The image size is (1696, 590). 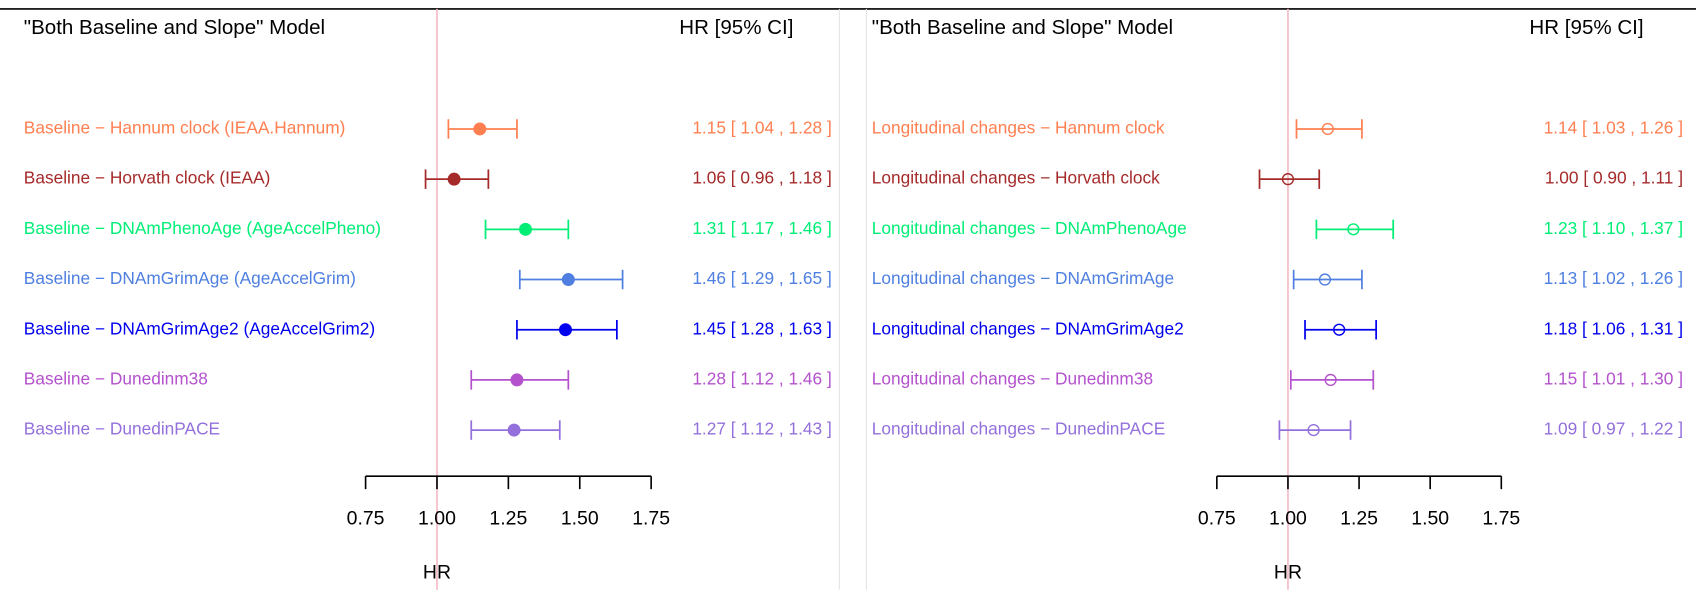 What do you see at coordinates (1613, 378) in the screenshot?
I see `ci-label: 1.15 [ 1.01 , 1.30 ]` at bounding box center [1613, 378].